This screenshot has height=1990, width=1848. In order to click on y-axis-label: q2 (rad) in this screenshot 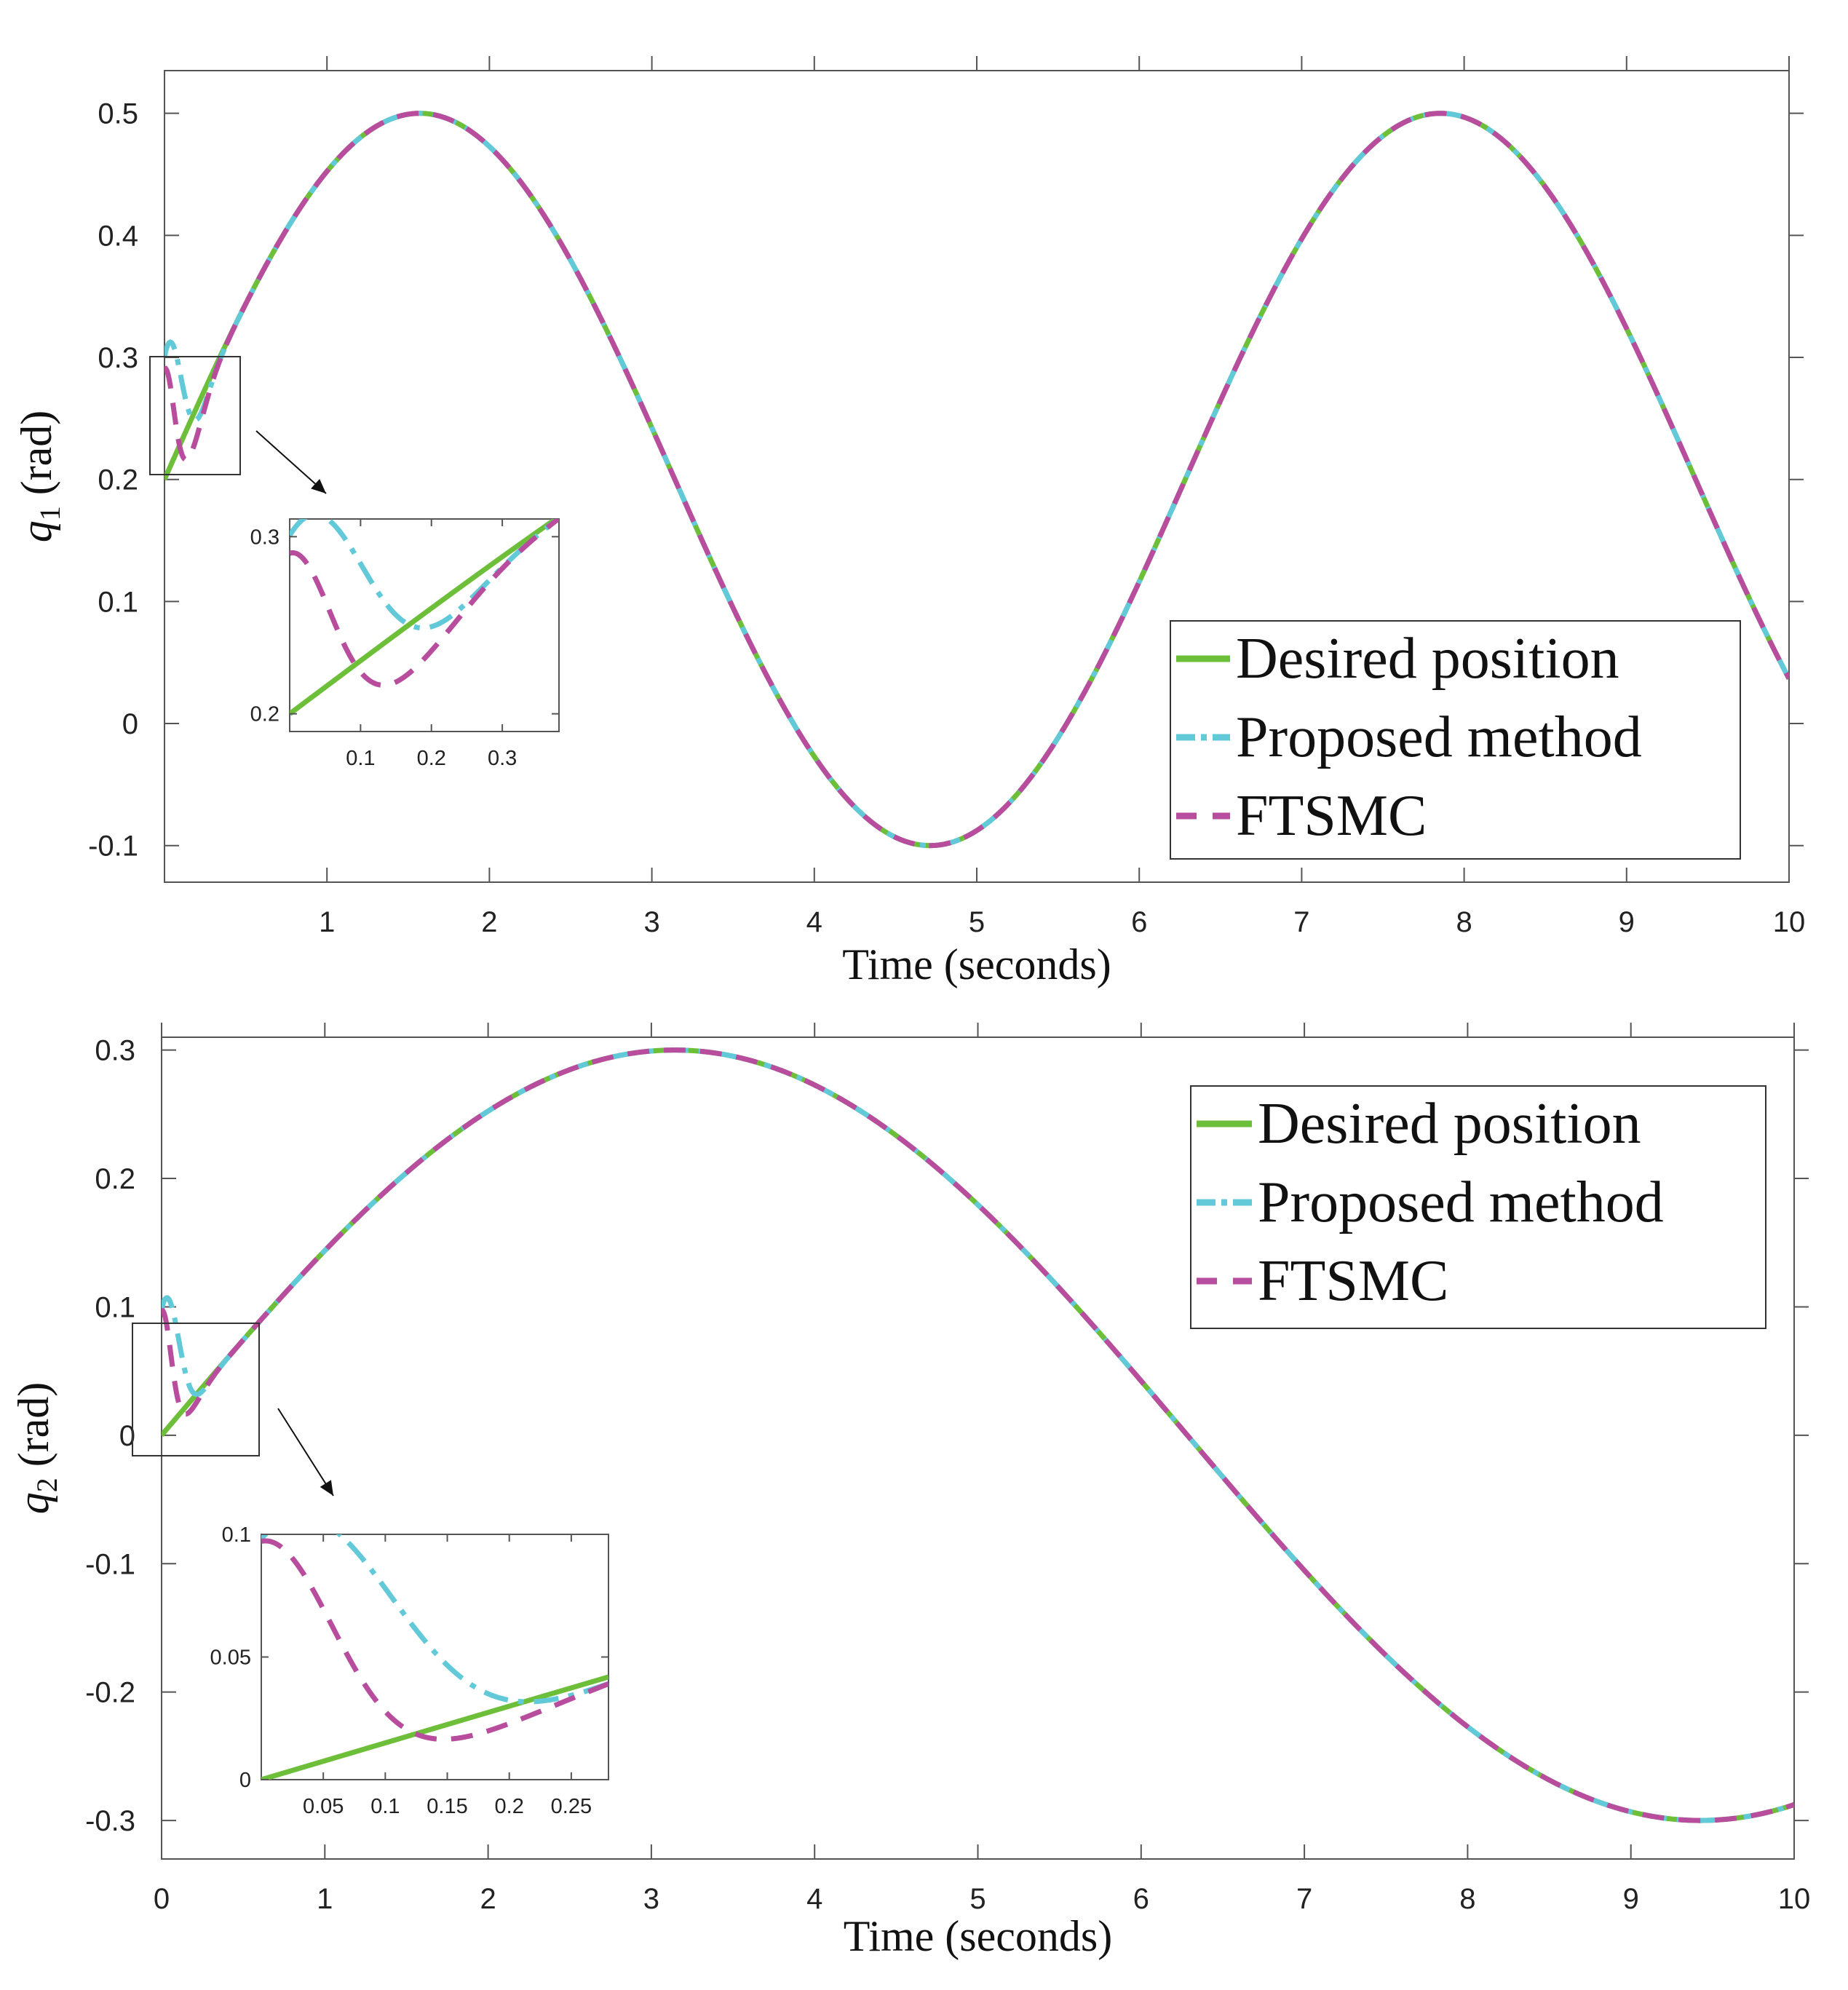, I will do `click(36, 1448)`.